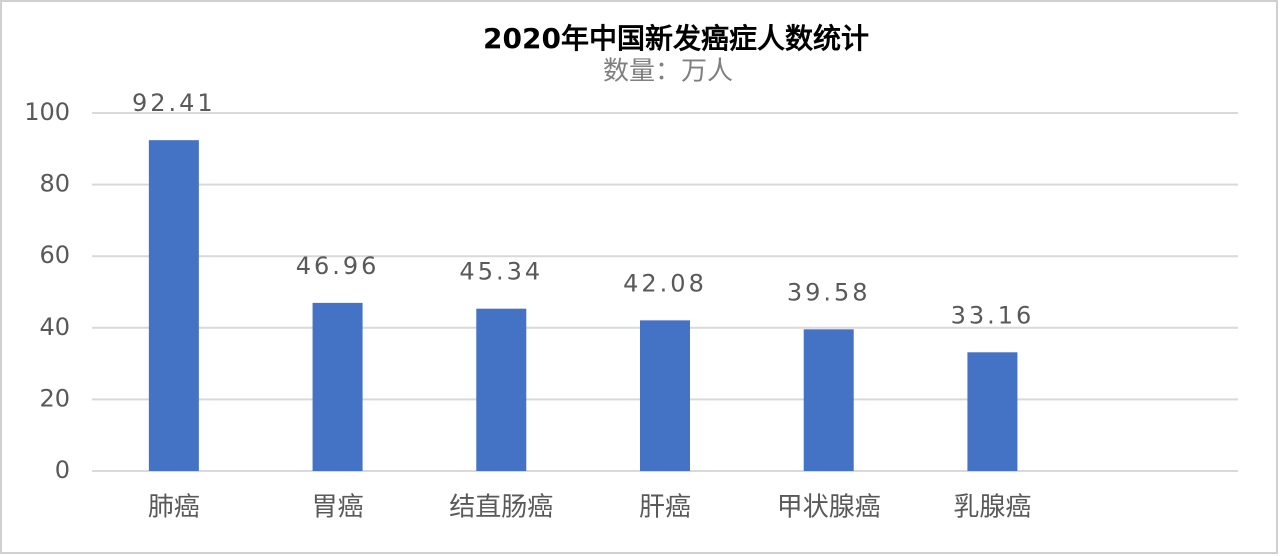 The width and height of the screenshot is (1280, 556). Describe the element at coordinates (829, 508) in the screenshot. I see `x-tick-label: 甲状腺癌` at that location.